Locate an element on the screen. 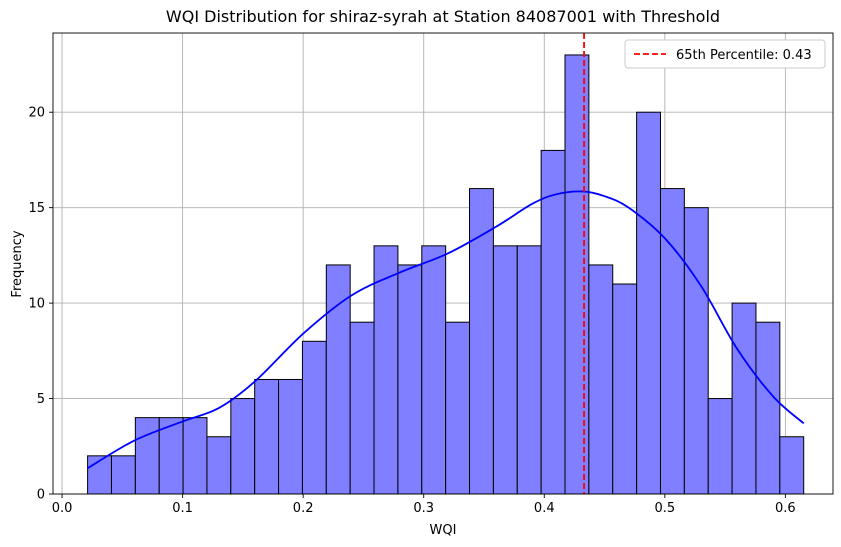 The height and width of the screenshot is (547, 841). legend-box is located at coordinates (725, 54).